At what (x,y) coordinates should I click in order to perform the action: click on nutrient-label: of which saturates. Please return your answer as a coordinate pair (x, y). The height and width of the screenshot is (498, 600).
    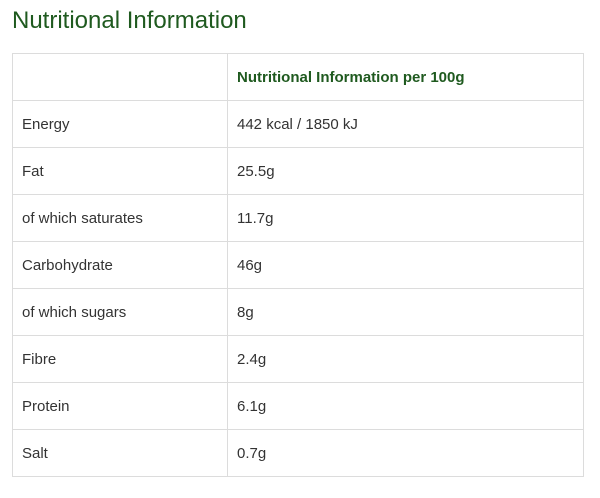
    Looking at the image, I should click on (120, 218).